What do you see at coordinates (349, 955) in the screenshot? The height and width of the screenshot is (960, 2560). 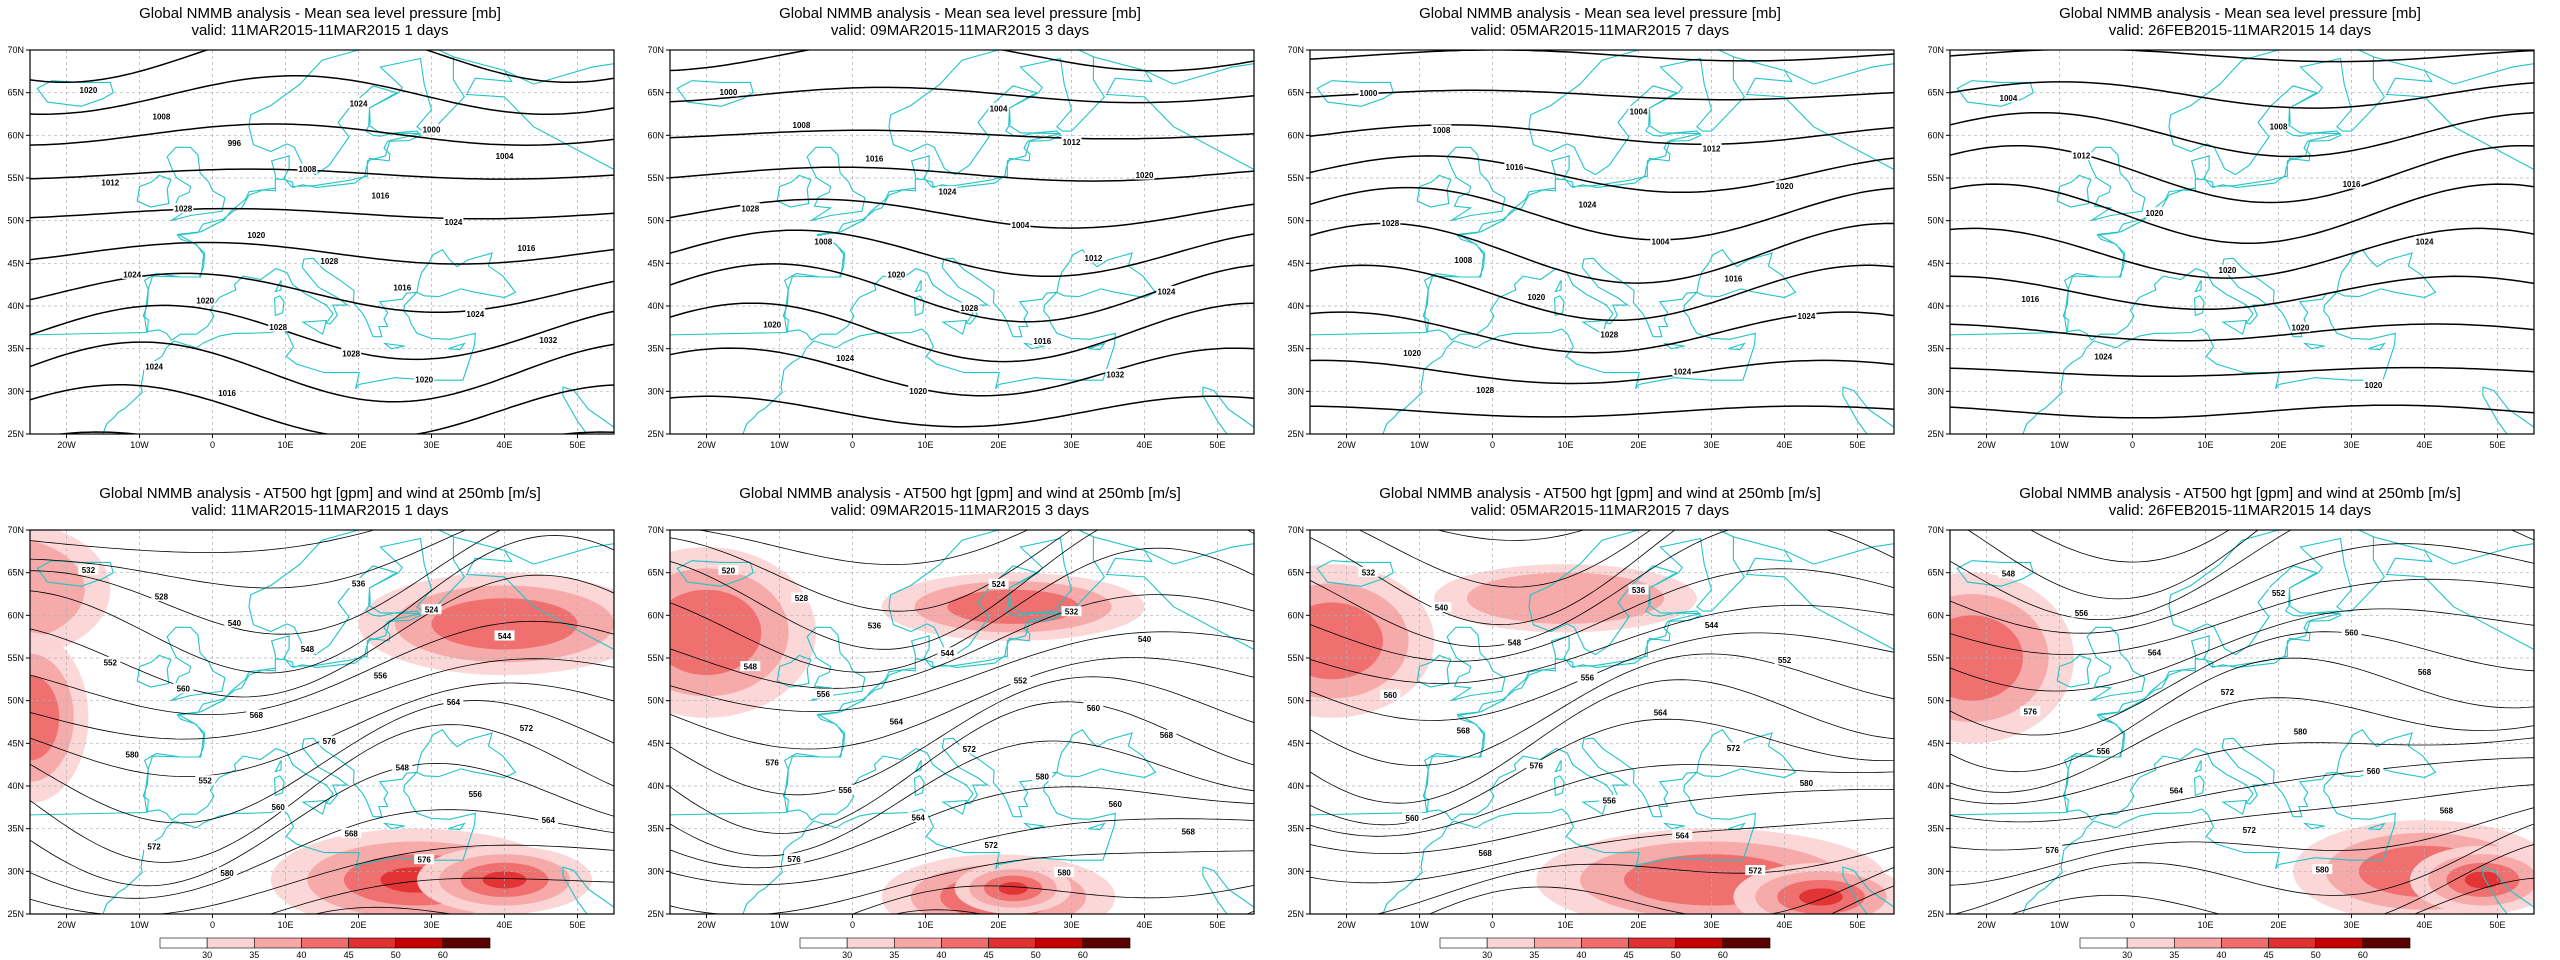 I see `colorbar-label: 45` at bounding box center [349, 955].